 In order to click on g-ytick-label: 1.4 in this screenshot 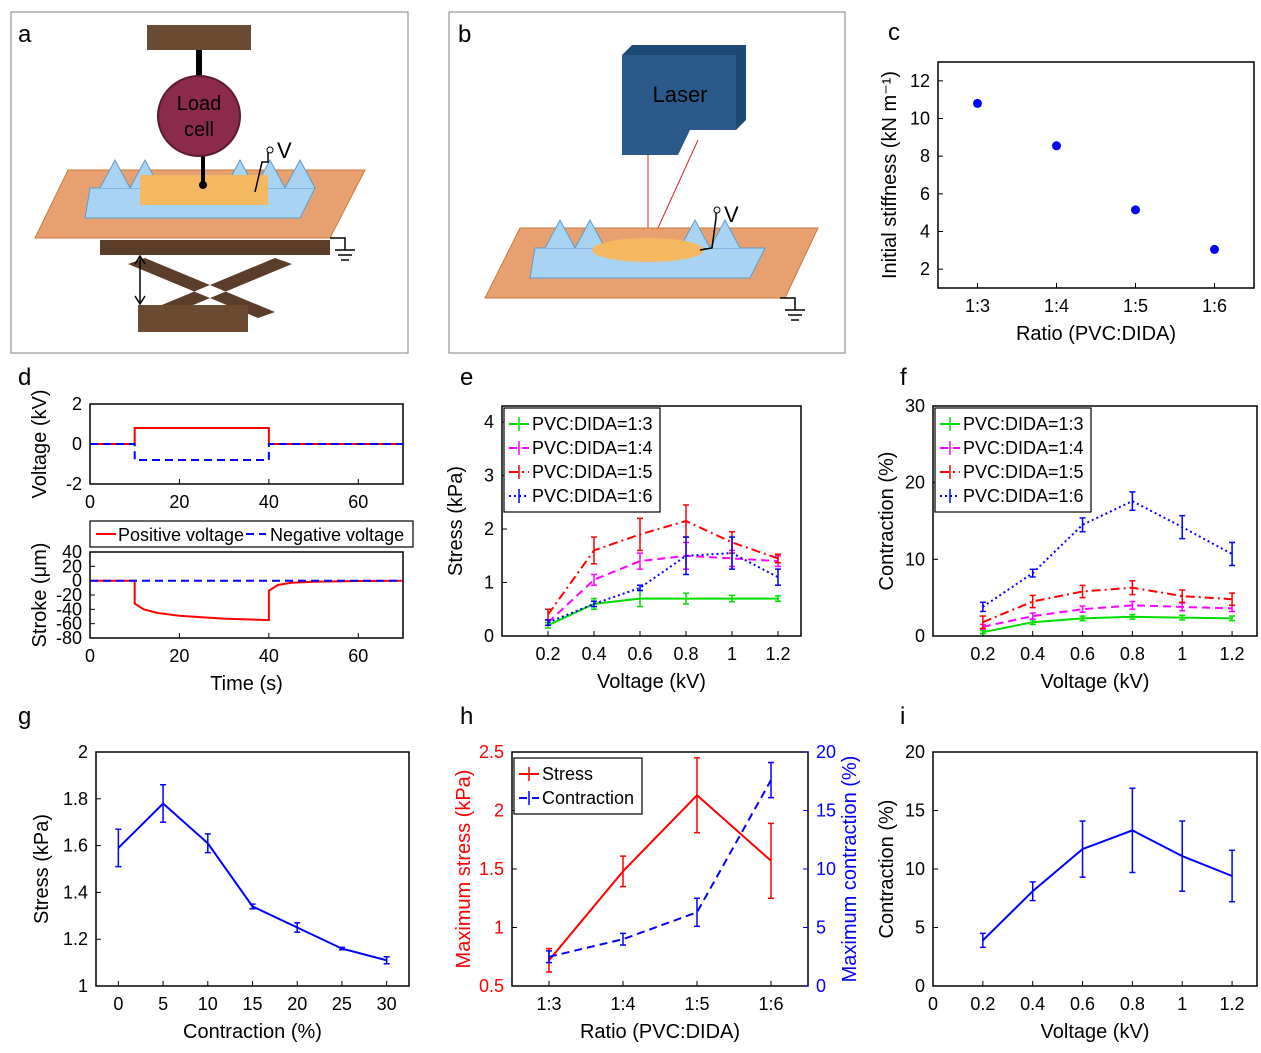, I will do `click(75, 892)`.